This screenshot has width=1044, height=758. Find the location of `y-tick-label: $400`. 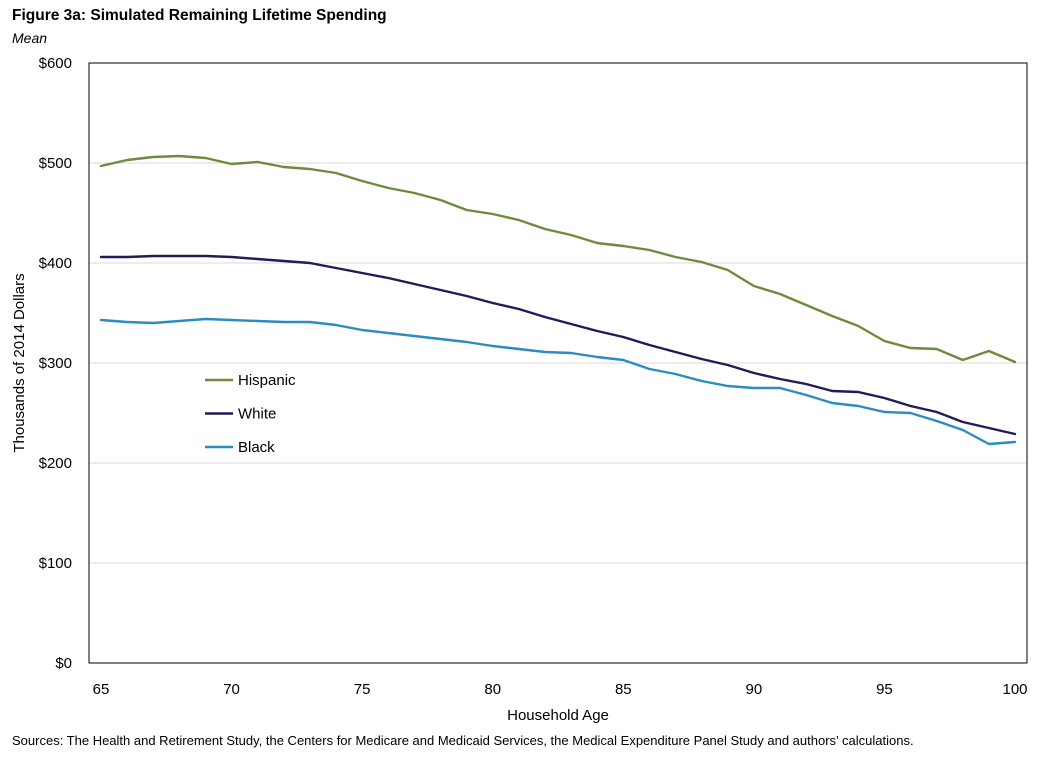

y-tick-label: $400 is located at coordinates (55, 263).